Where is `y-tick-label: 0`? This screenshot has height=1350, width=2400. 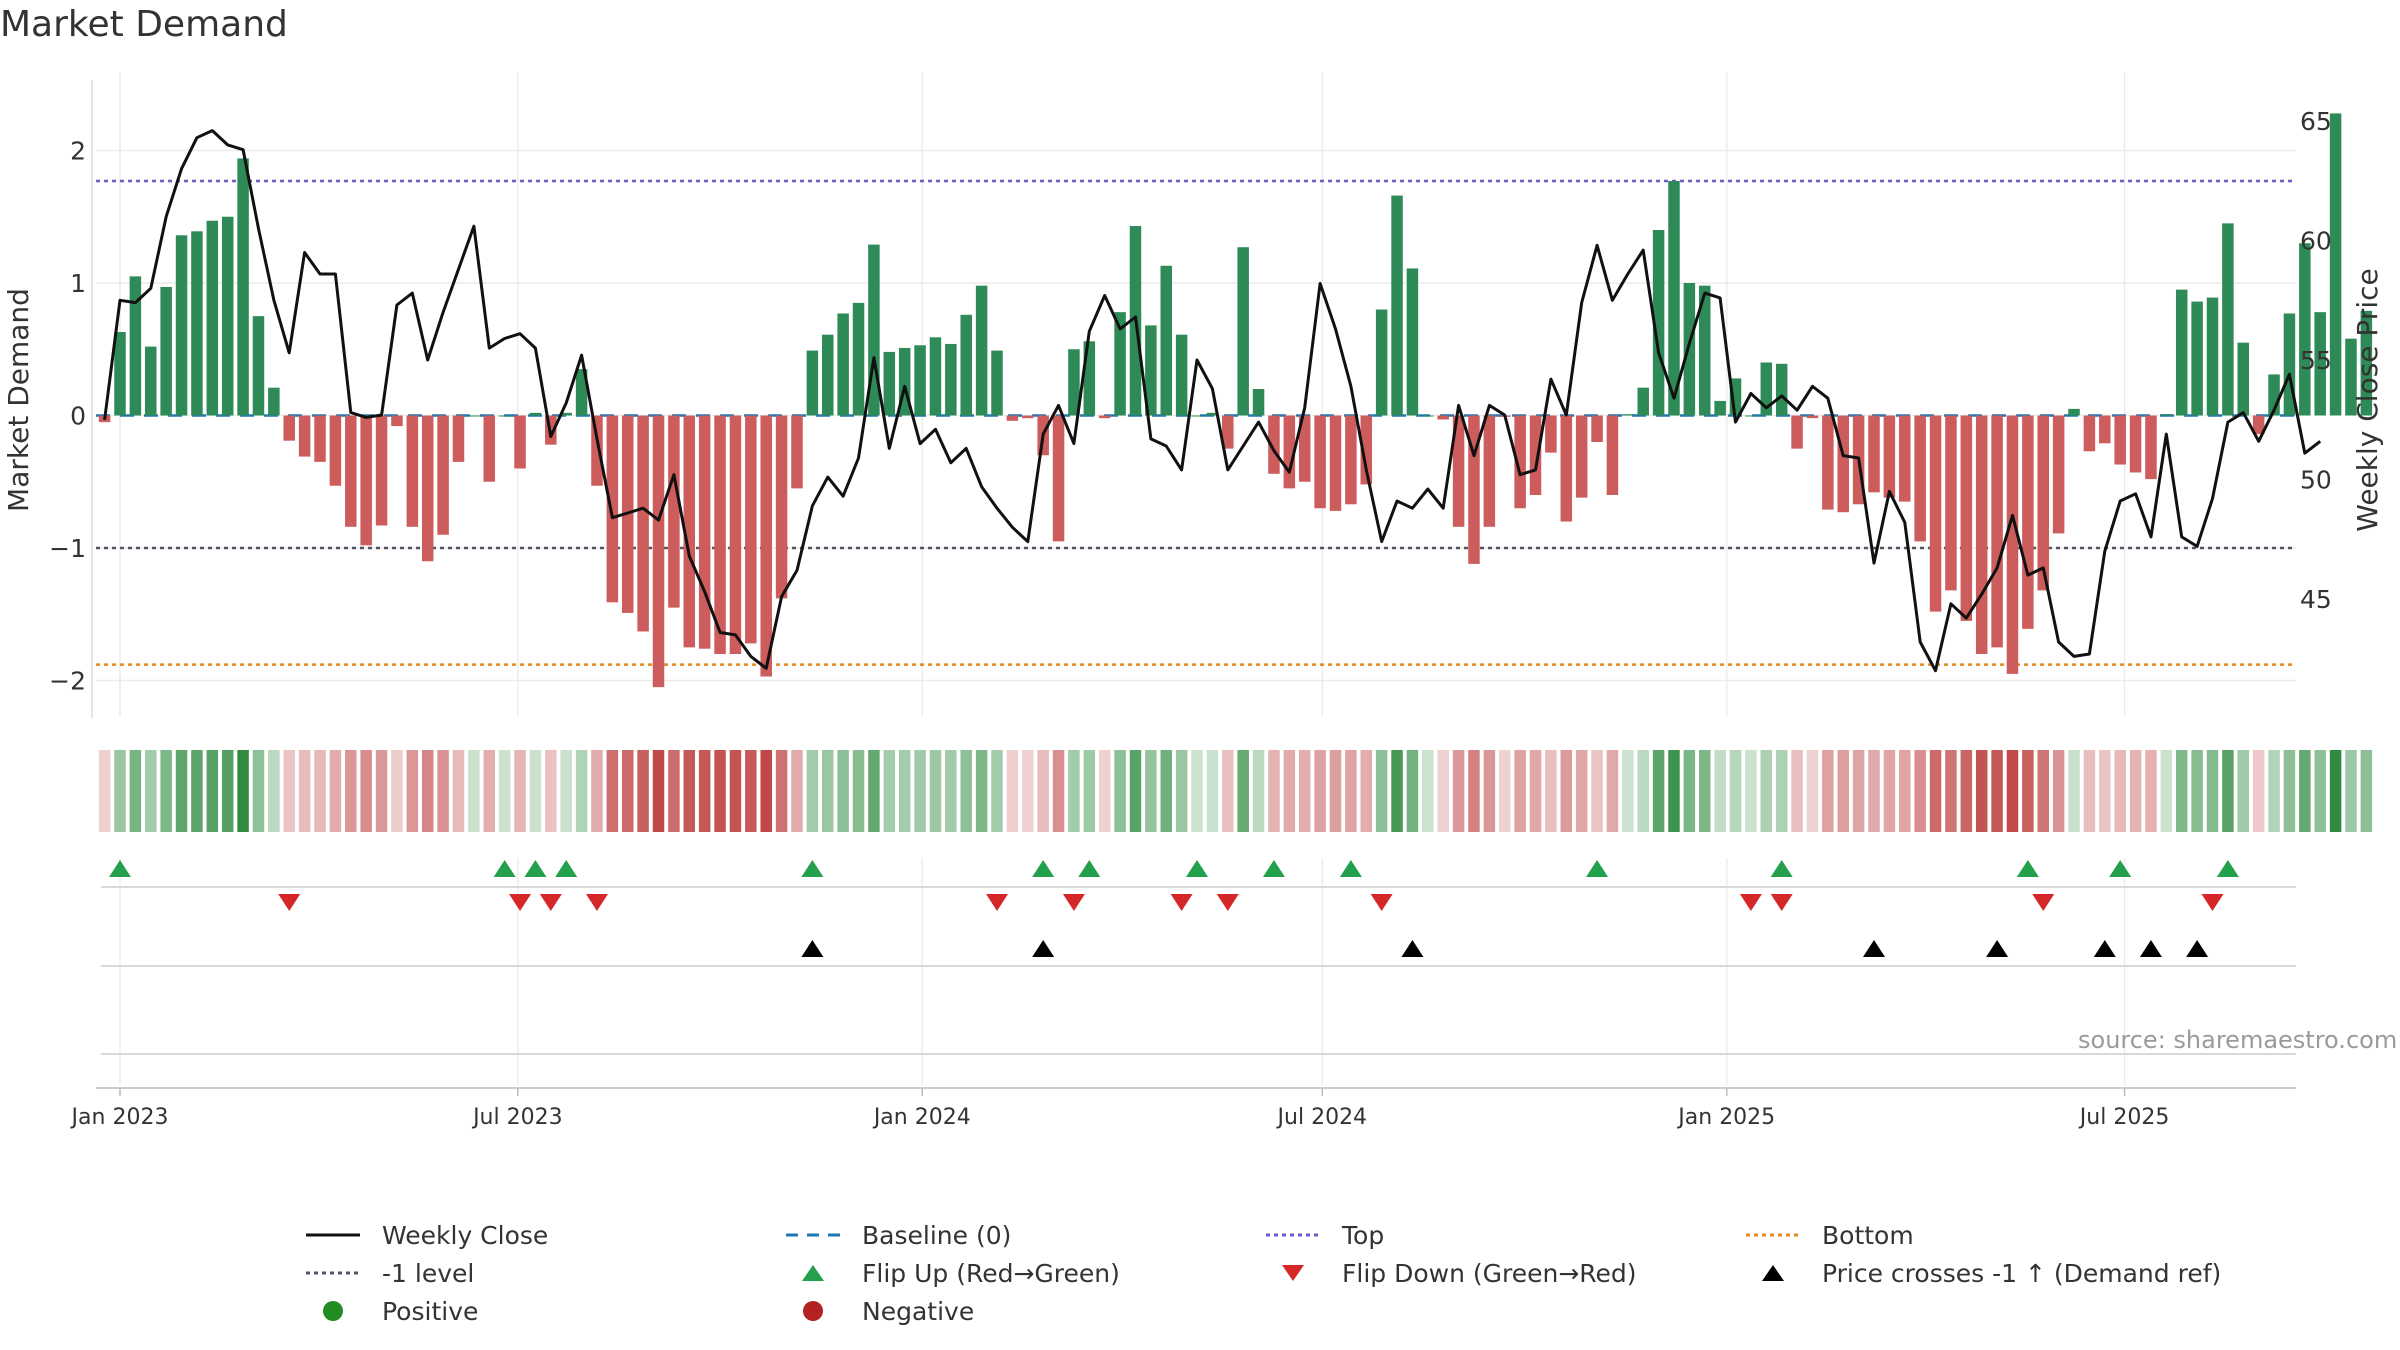
y-tick-label: 0 is located at coordinates (78, 416).